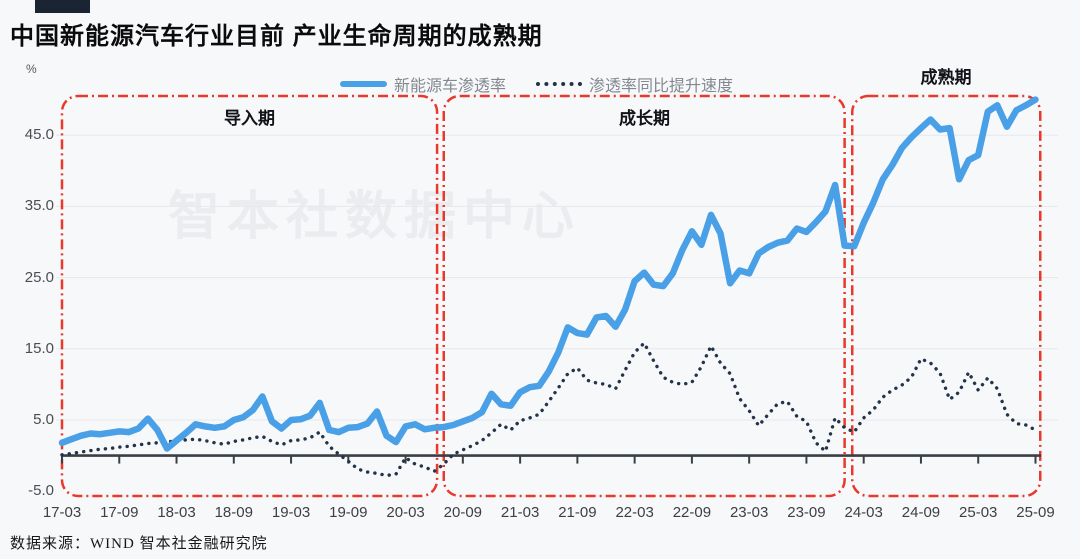 This screenshot has width=1080, height=559. What do you see at coordinates (520, 512) in the screenshot?
I see `x-axis-label: 21-03` at bounding box center [520, 512].